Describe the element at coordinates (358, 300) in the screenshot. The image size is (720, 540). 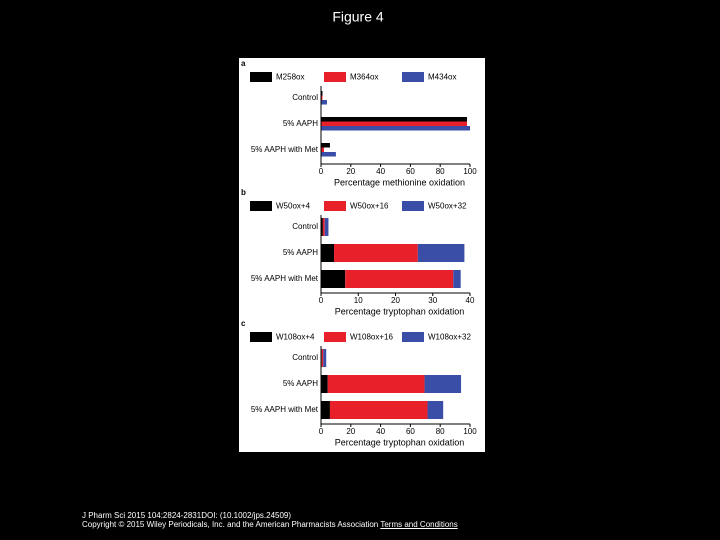
I see `x-tick-label: 10` at that location.